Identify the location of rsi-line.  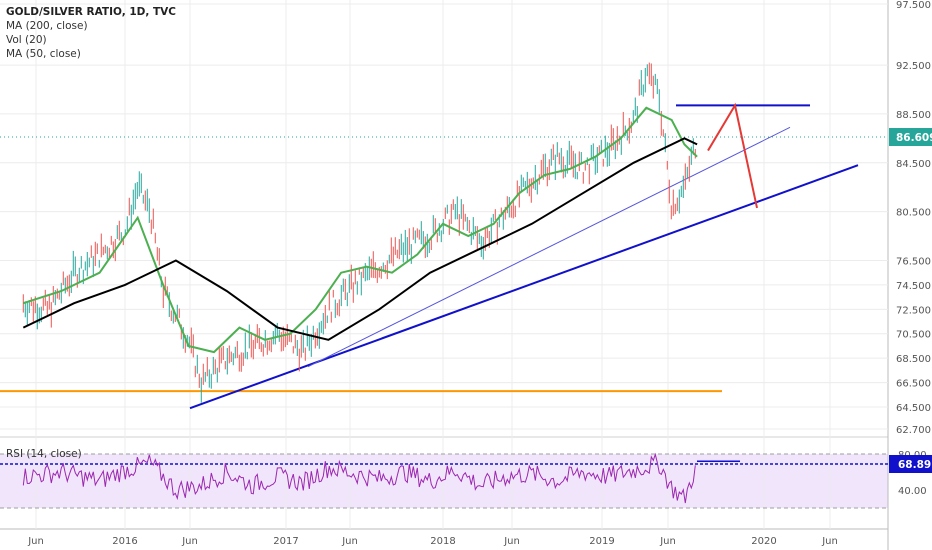
(359, 478).